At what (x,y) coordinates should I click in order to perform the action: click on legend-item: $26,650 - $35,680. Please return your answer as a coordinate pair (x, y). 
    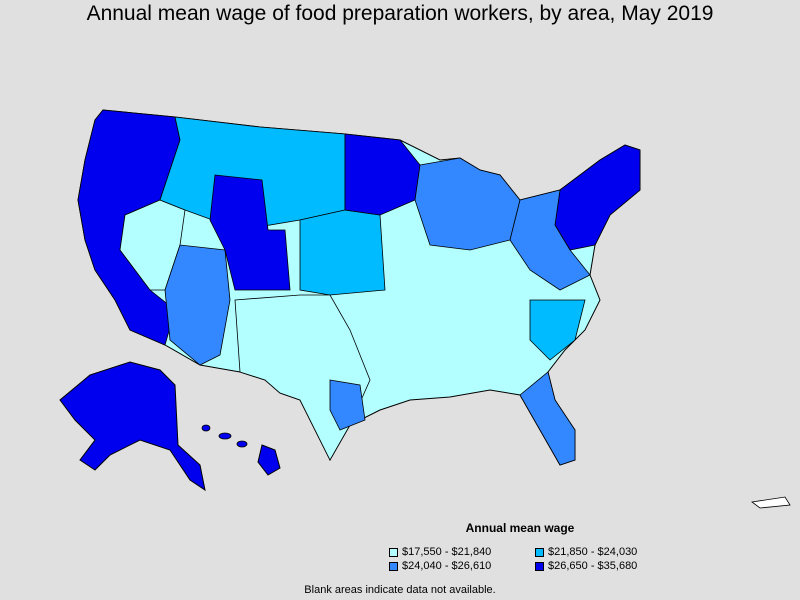
    Looking at the image, I should click on (586, 566).